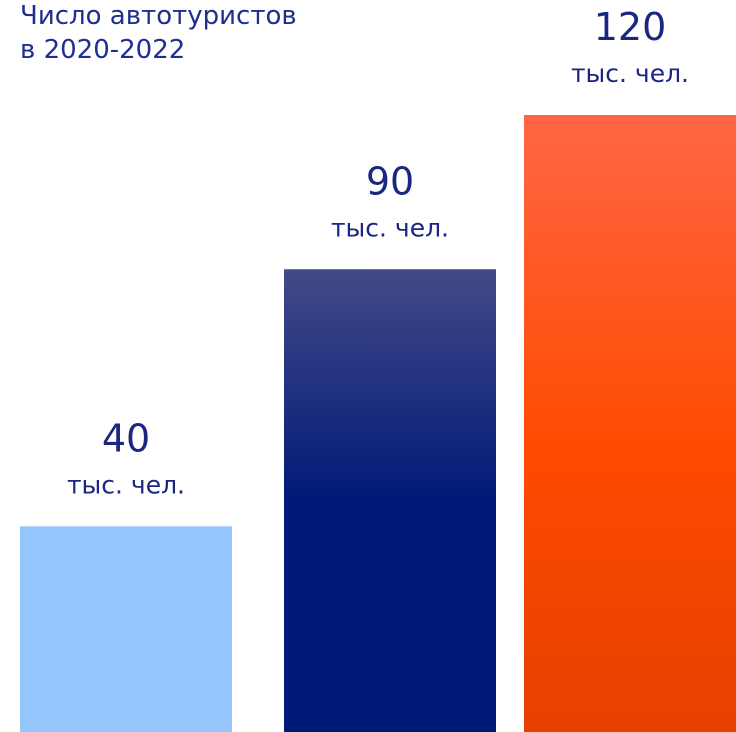  Describe the element at coordinates (390, 181) in the screenshot. I see `bar-2-value-label: 90` at that location.